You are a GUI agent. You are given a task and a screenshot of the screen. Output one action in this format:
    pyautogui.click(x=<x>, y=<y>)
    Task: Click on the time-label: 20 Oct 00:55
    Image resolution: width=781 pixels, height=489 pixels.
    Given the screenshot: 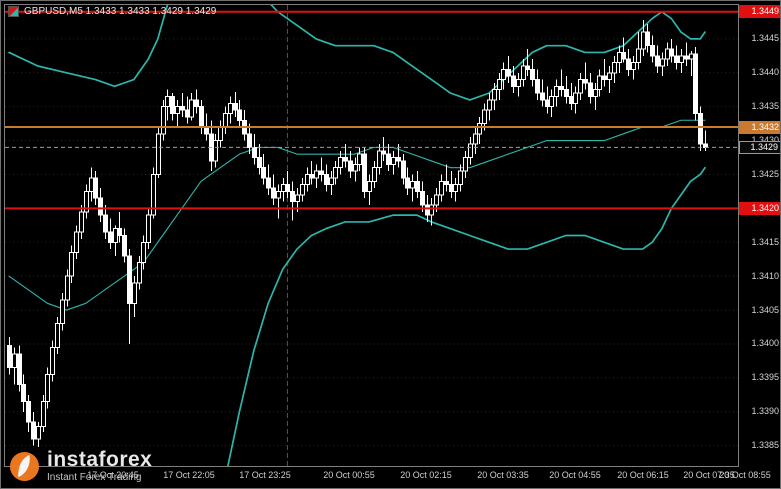 What is the action you would take?
    pyautogui.click(x=349, y=475)
    